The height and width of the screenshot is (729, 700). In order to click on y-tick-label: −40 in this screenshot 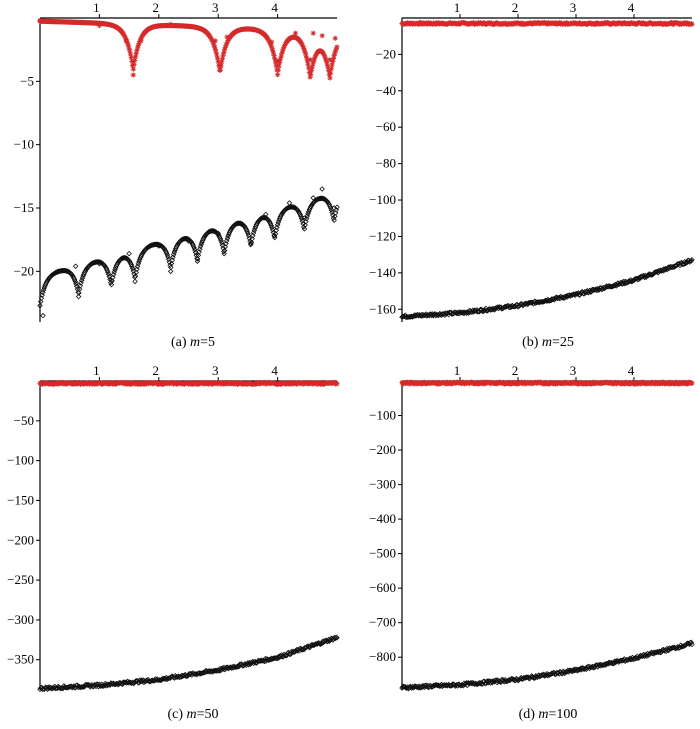, I will do `click(386, 90)`.